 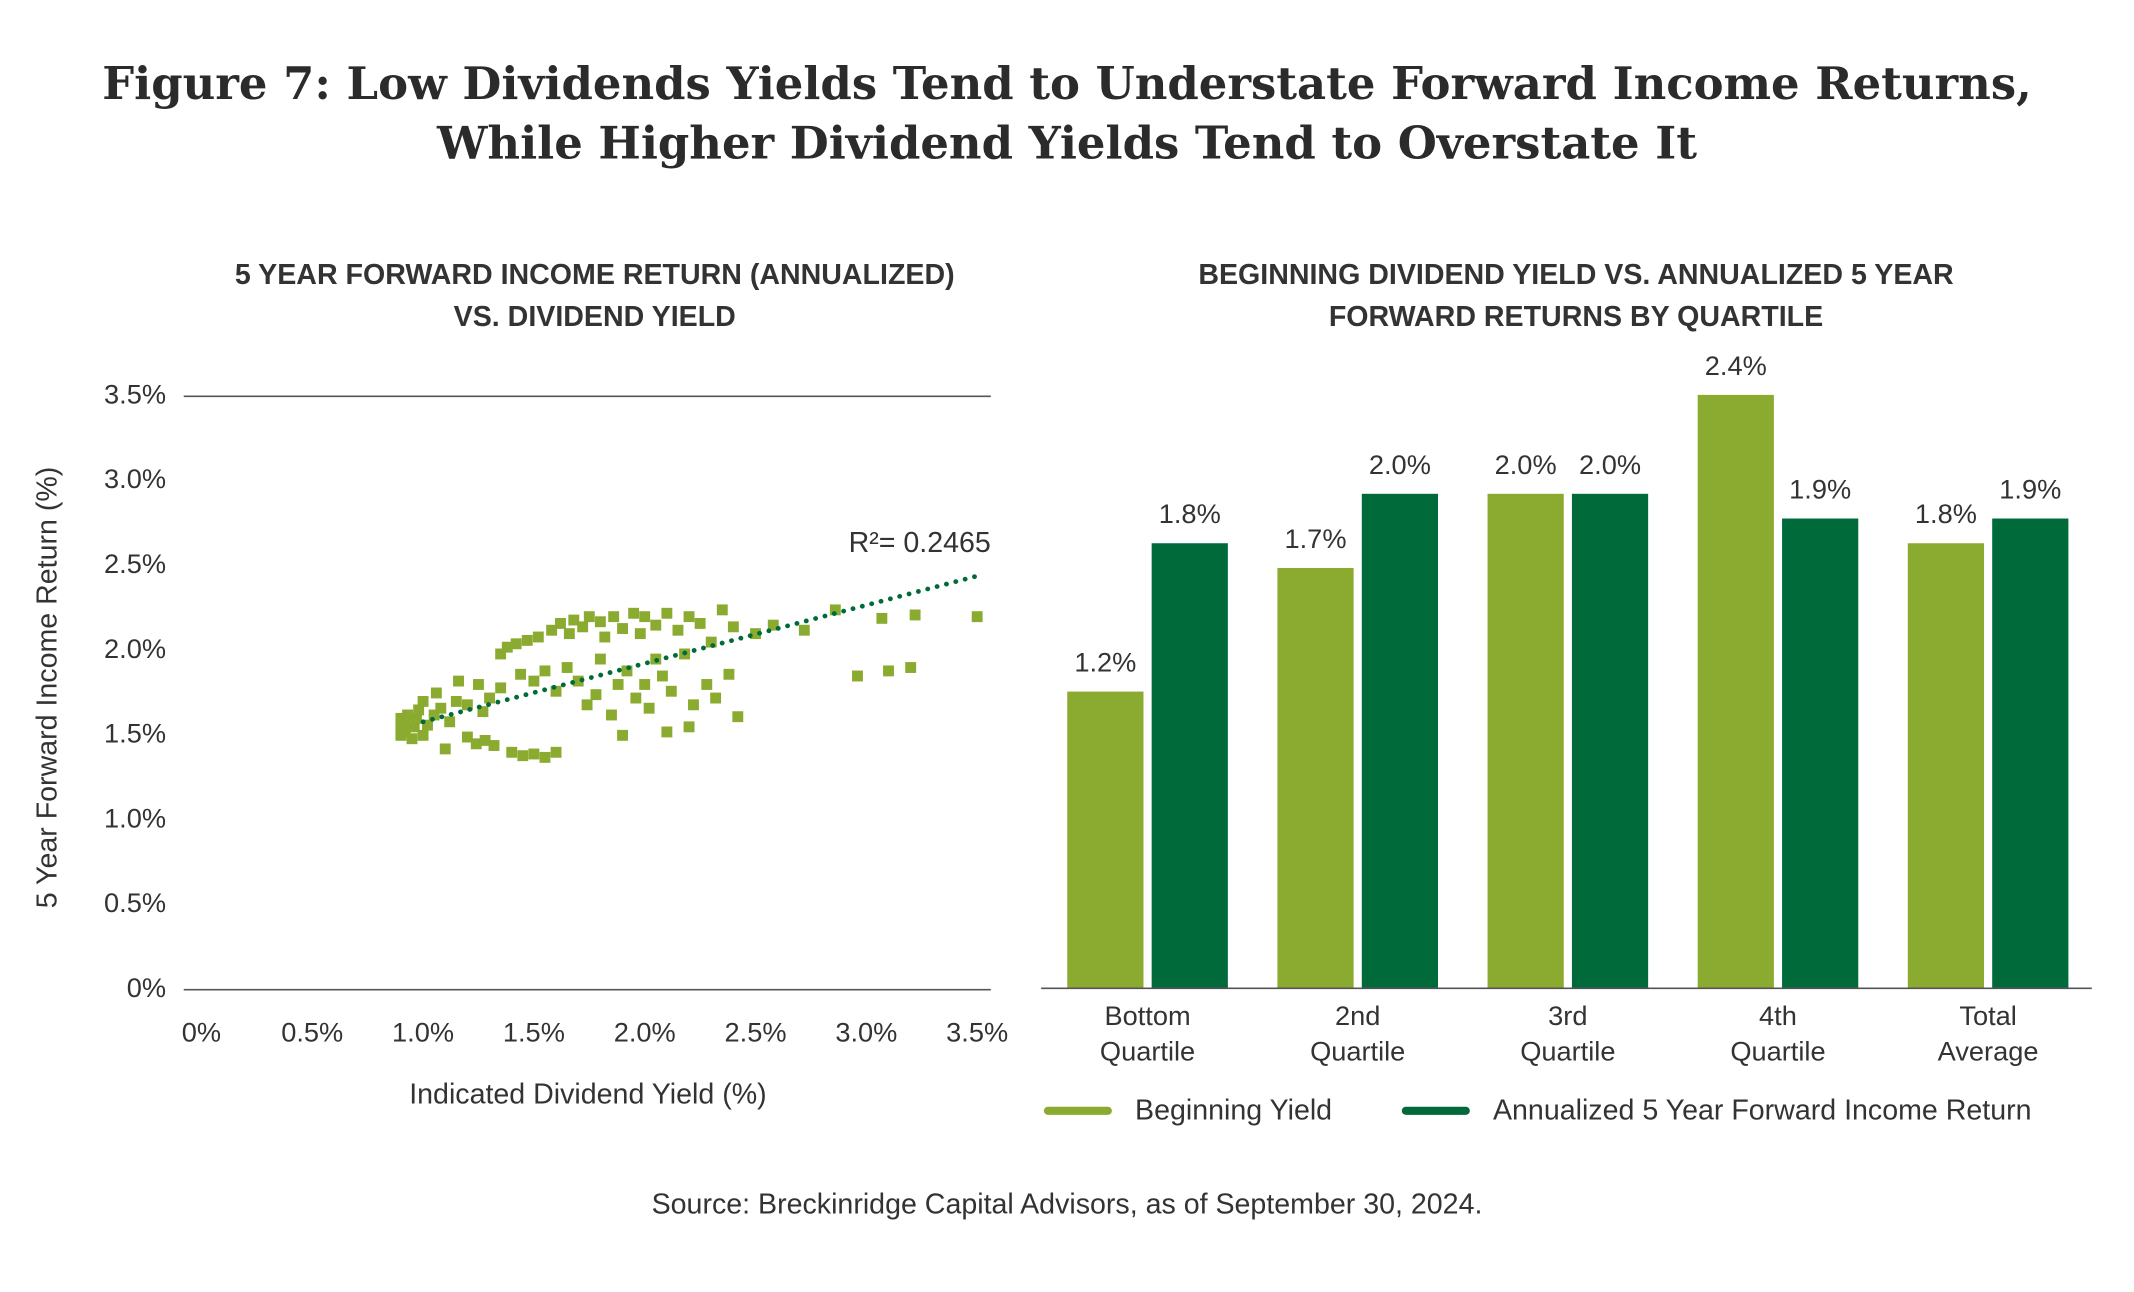 I want to click on value-label: 2.4%, so click(x=1736, y=365).